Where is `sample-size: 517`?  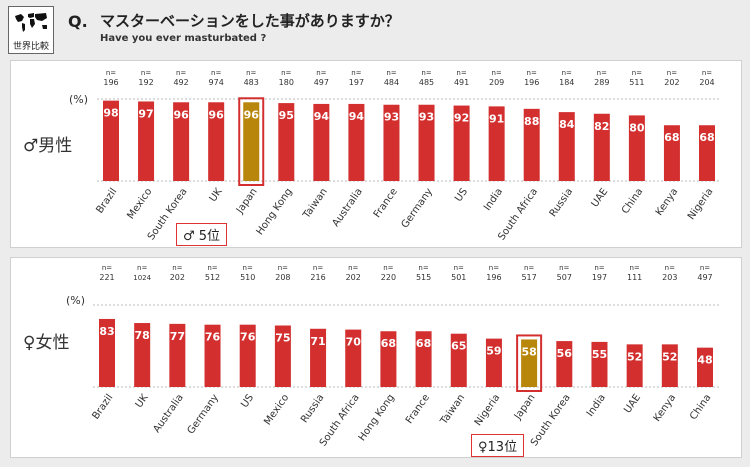
sample-size: 517 is located at coordinates (528, 277).